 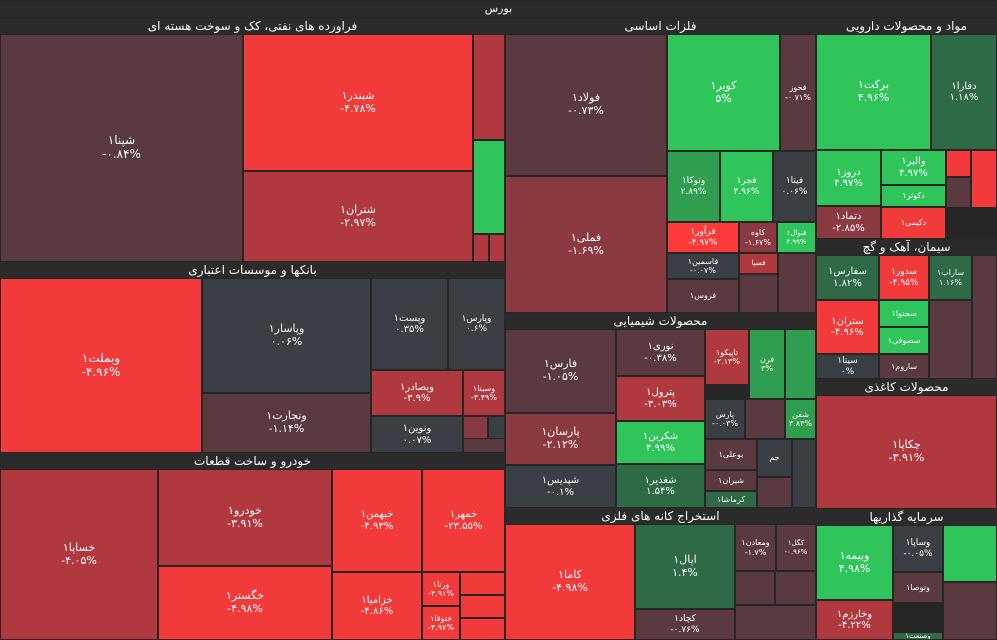 What do you see at coordinates (441, 589) in the screenshot?
I see `stock-tile: ورنا۱ -۴.۹۱%` at bounding box center [441, 589].